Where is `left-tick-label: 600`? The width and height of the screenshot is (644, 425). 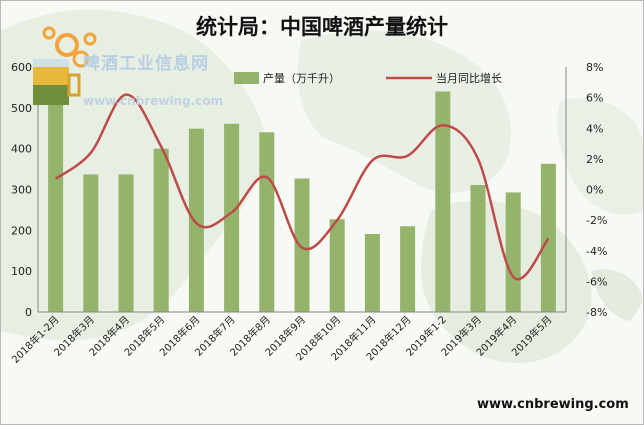
left-tick-label: 600 is located at coordinates (21, 67).